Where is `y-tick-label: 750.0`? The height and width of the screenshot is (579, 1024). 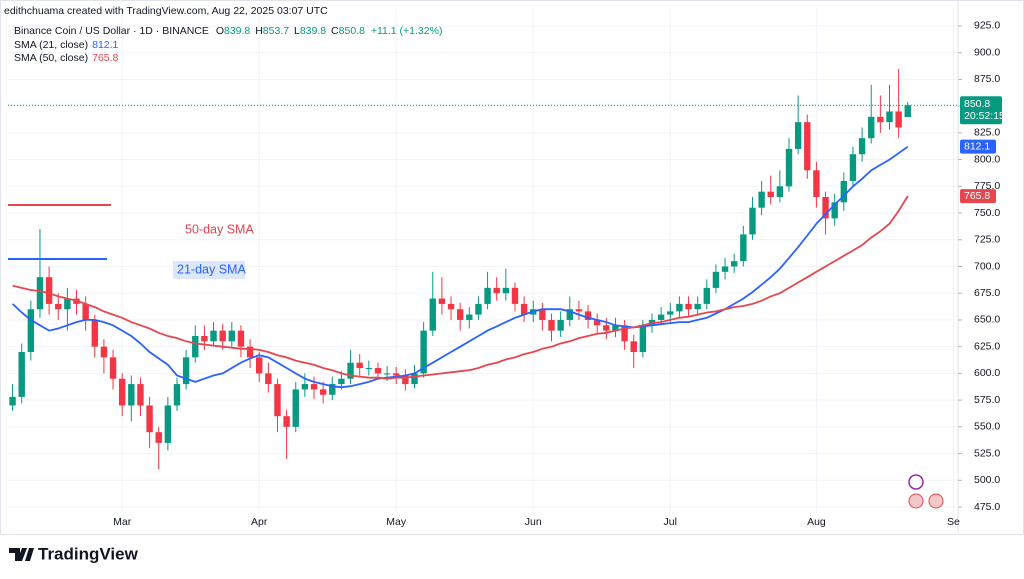 y-tick-label: 750.0 is located at coordinates (987, 213).